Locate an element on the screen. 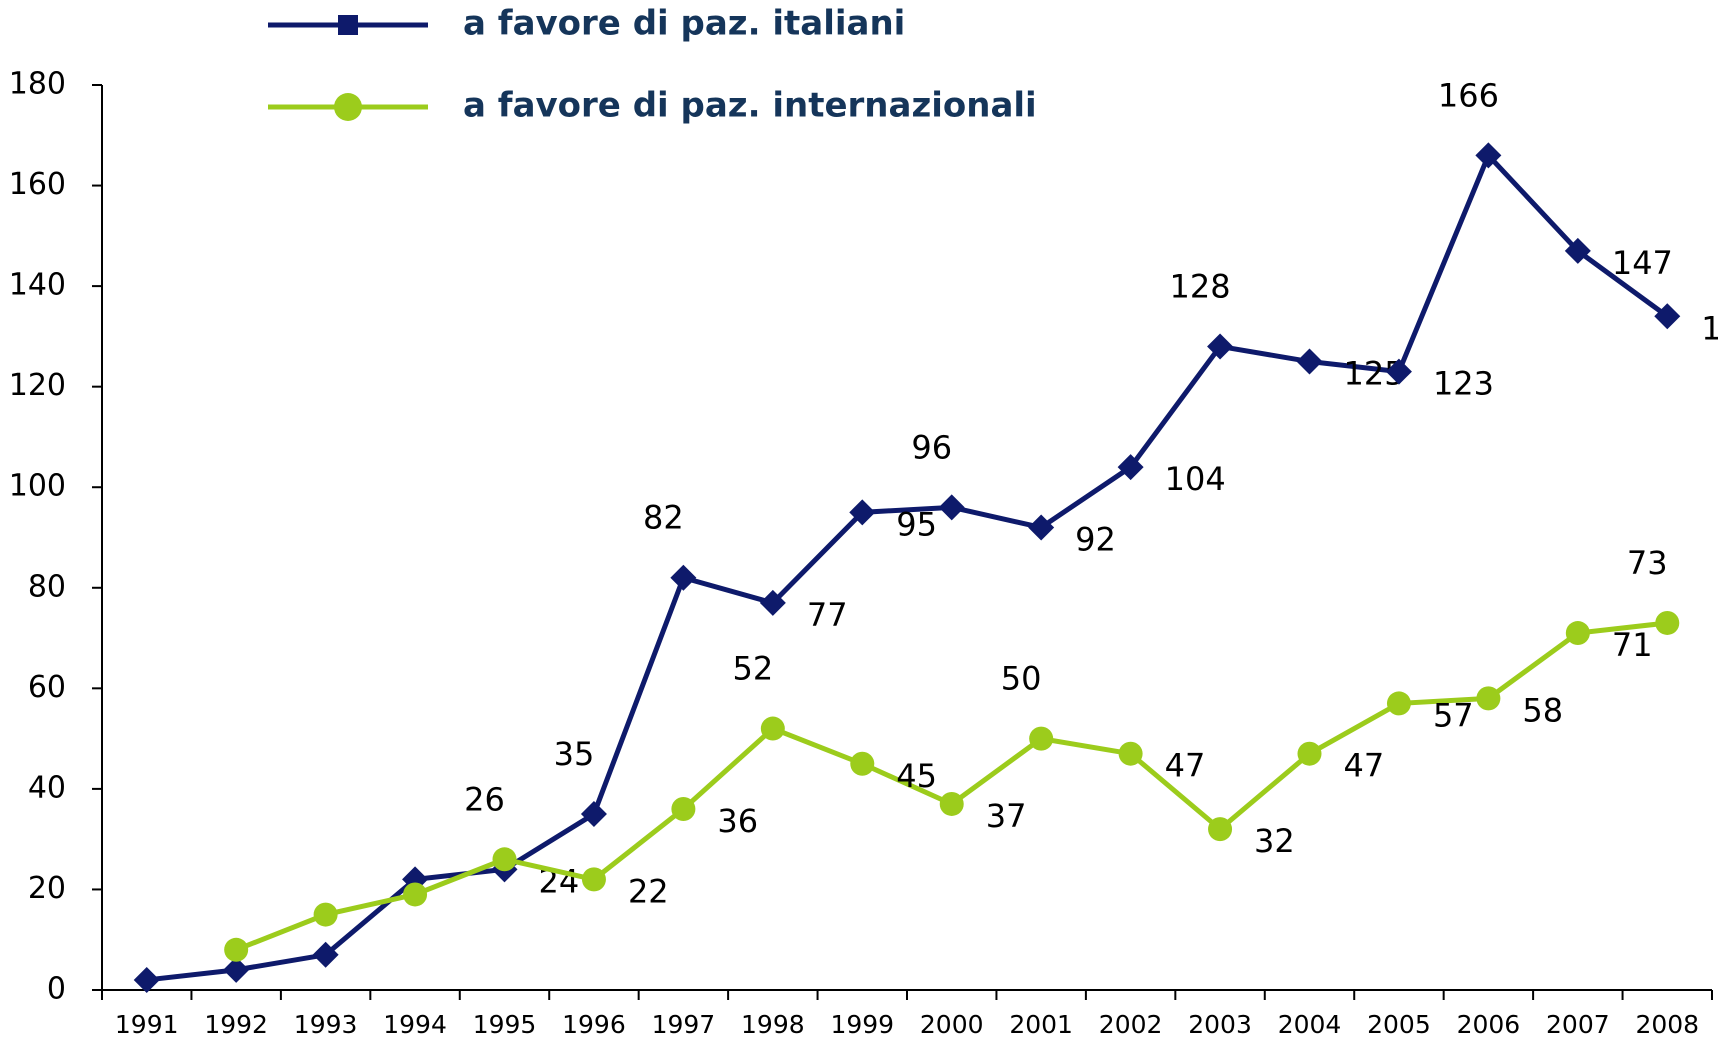 The width and height of the screenshot is (1718, 1040). data-label: 52 is located at coordinates (752, 669).